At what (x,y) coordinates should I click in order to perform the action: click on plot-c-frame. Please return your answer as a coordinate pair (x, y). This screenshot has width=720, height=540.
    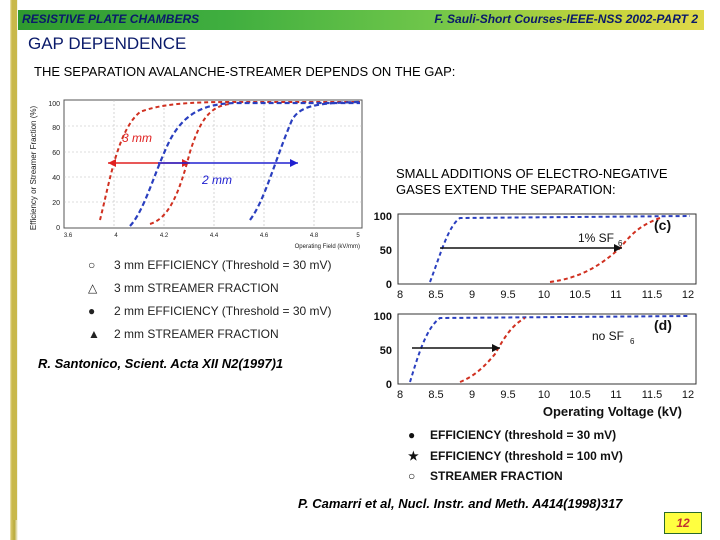
    Looking at the image, I should click on (547, 249).